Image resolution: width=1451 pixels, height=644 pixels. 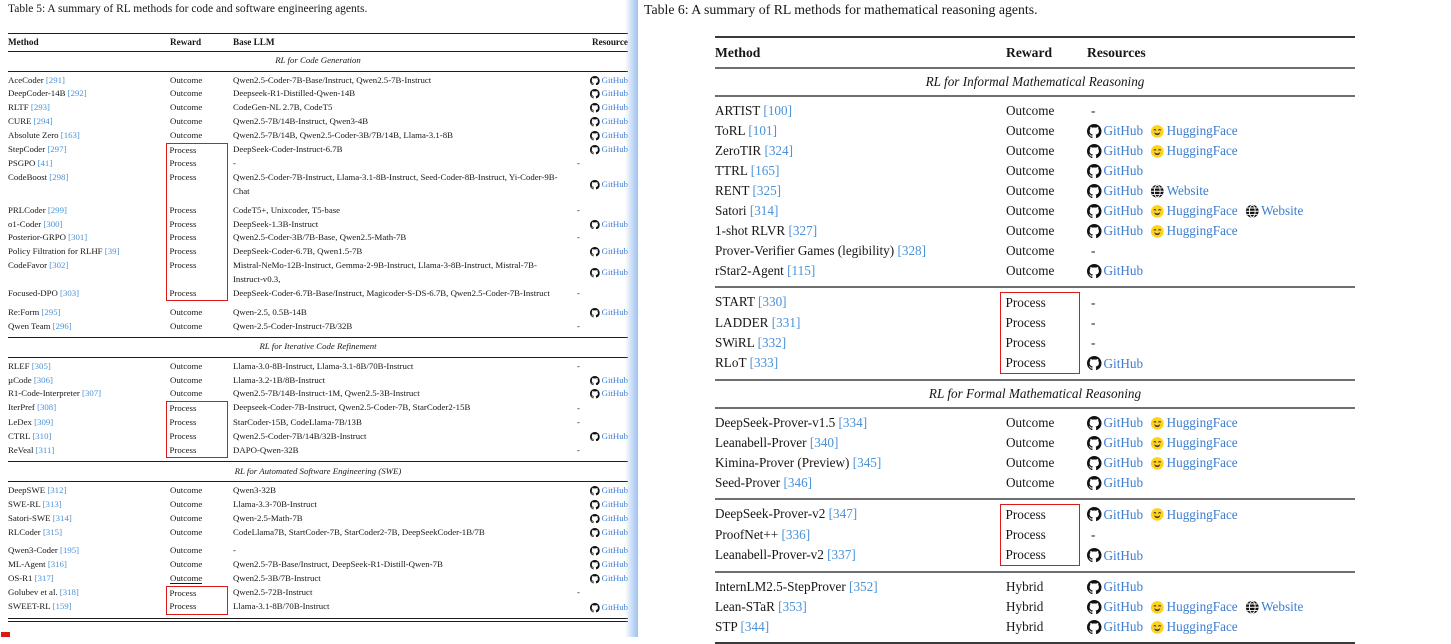 I want to click on citation-link: [299], so click(x=56, y=209).